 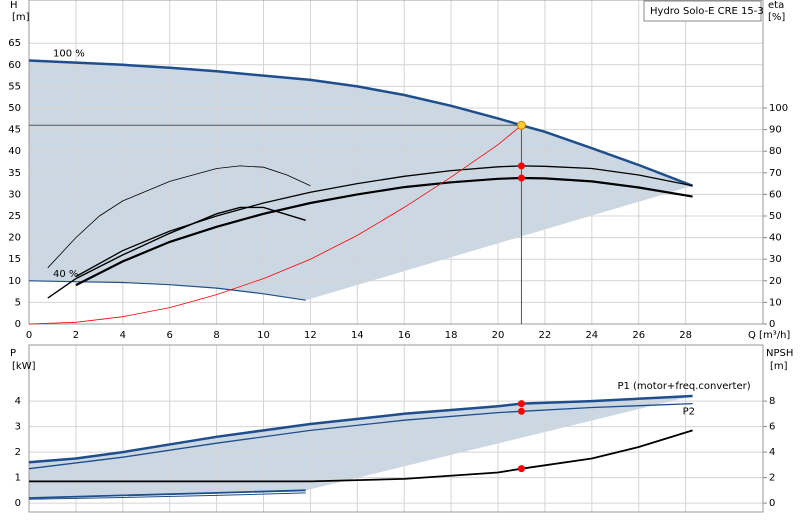 What do you see at coordinates (18, 452) in the screenshot?
I see `y-tick-label: 2` at bounding box center [18, 452].